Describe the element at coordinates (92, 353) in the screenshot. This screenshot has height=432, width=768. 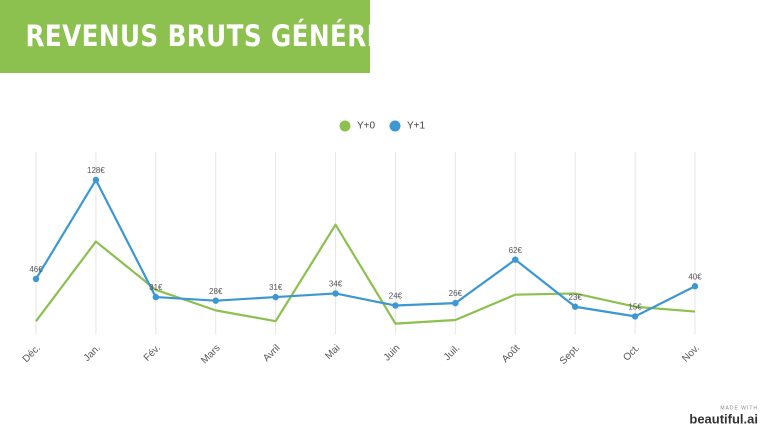
I see `x-tick-label: Jan.` at that location.